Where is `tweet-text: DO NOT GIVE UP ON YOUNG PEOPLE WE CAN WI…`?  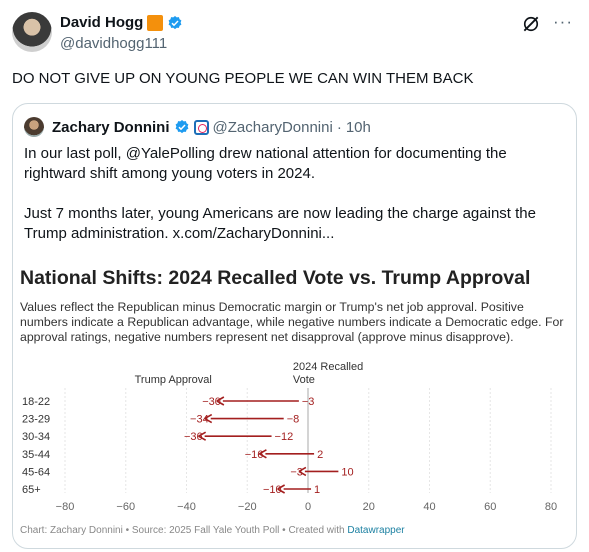 tweet-text: DO NOT GIVE UP ON YOUNG PEOPLE WE CAN WI… is located at coordinates (243, 78).